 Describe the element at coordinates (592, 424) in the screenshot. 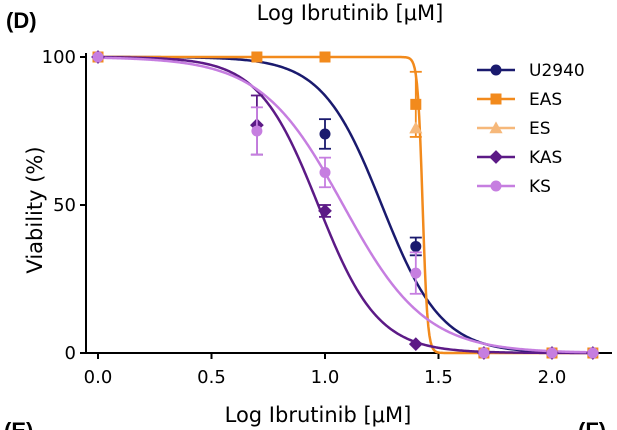

I see `panel-label-f: (F)` at that location.